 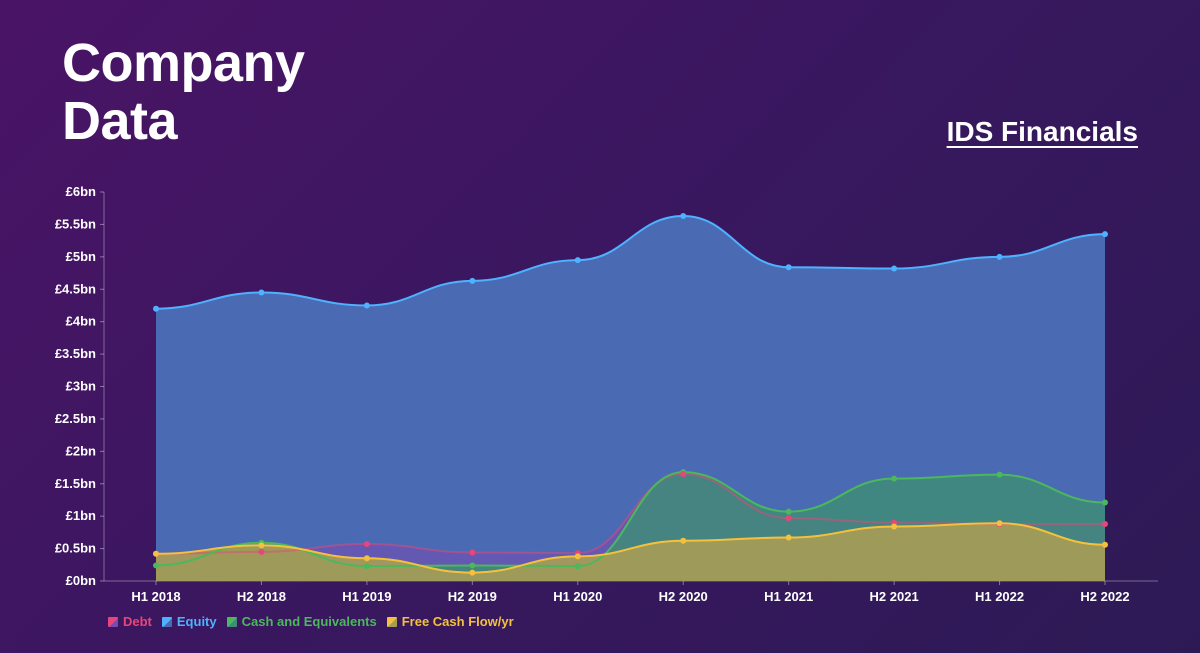 I want to click on y-tick-label: £1.5bn, so click(x=75, y=483).